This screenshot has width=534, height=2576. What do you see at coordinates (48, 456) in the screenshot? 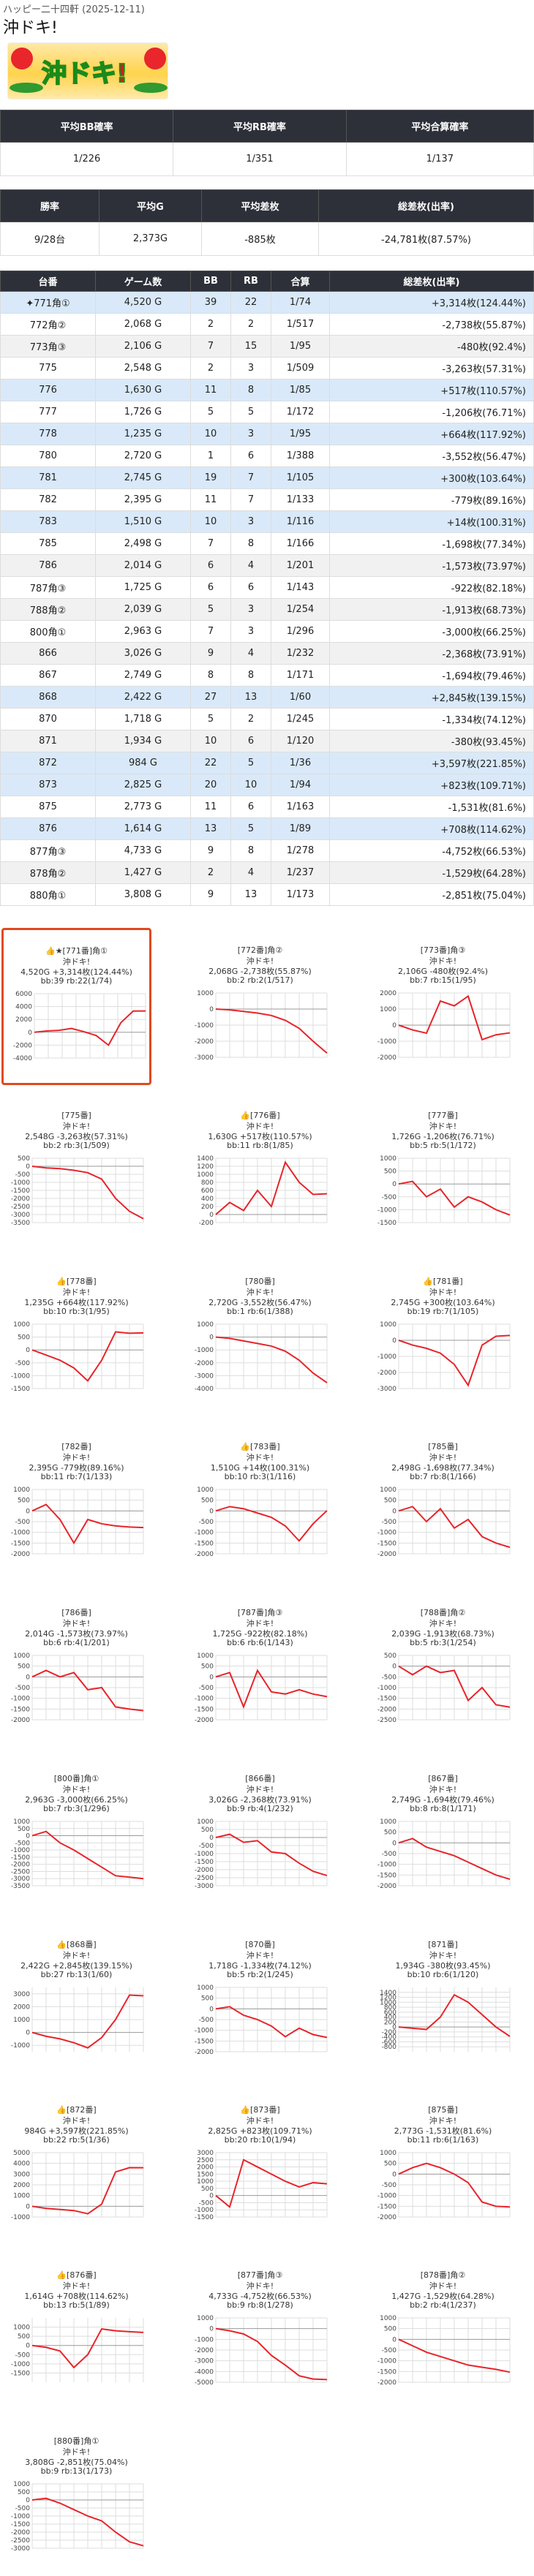
I see `table-cell-no: 780` at bounding box center [48, 456].